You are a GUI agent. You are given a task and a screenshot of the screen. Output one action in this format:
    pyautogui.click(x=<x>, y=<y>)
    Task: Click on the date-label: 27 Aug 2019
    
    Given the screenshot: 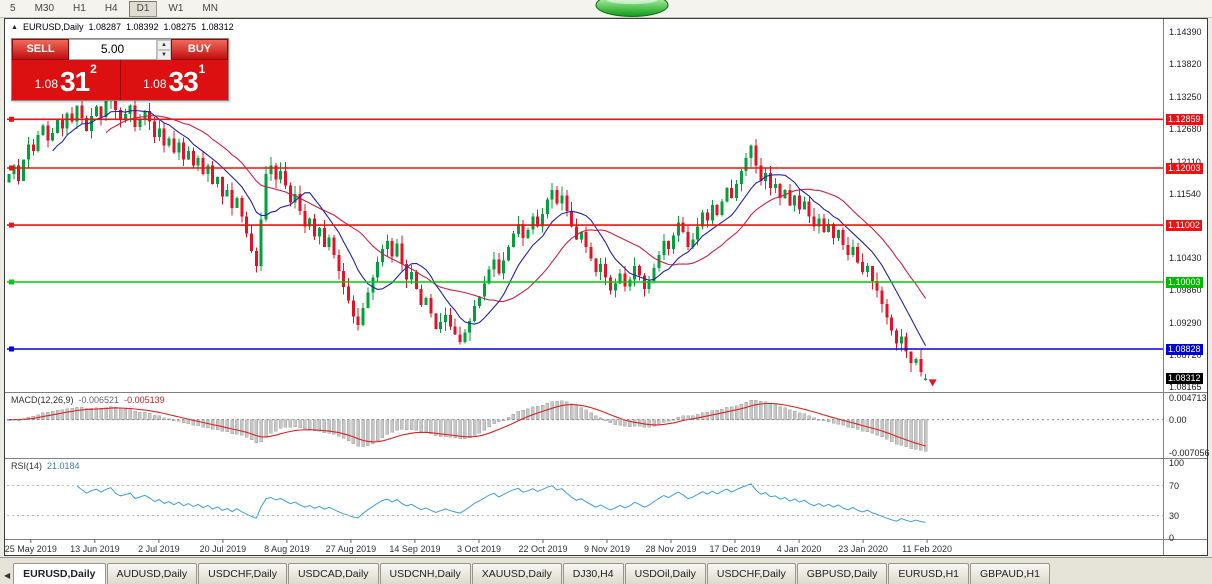 What is the action you would take?
    pyautogui.click(x=351, y=549)
    